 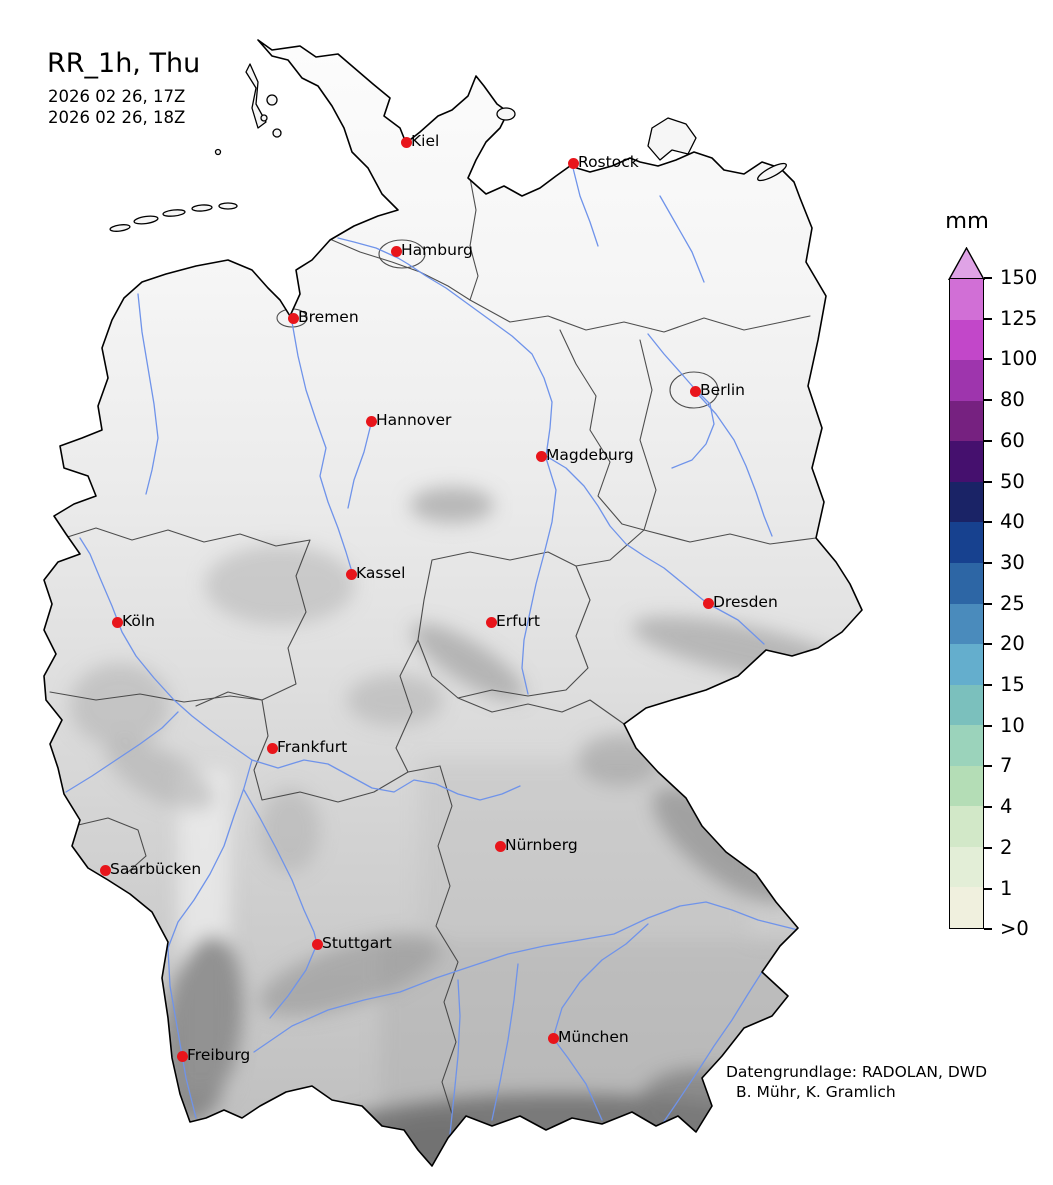 What do you see at coordinates (1012, 603) in the screenshot?
I see `colorbar-tick-label: 25` at bounding box center [1012, 603].